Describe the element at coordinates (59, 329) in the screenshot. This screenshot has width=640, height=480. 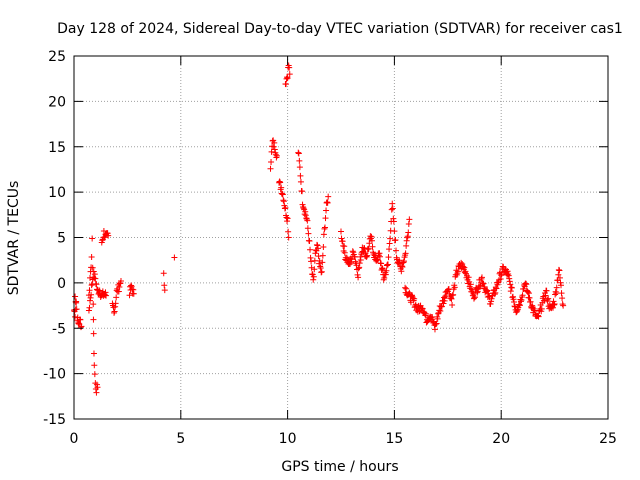
I see `y-tick-label: -5` at that location.